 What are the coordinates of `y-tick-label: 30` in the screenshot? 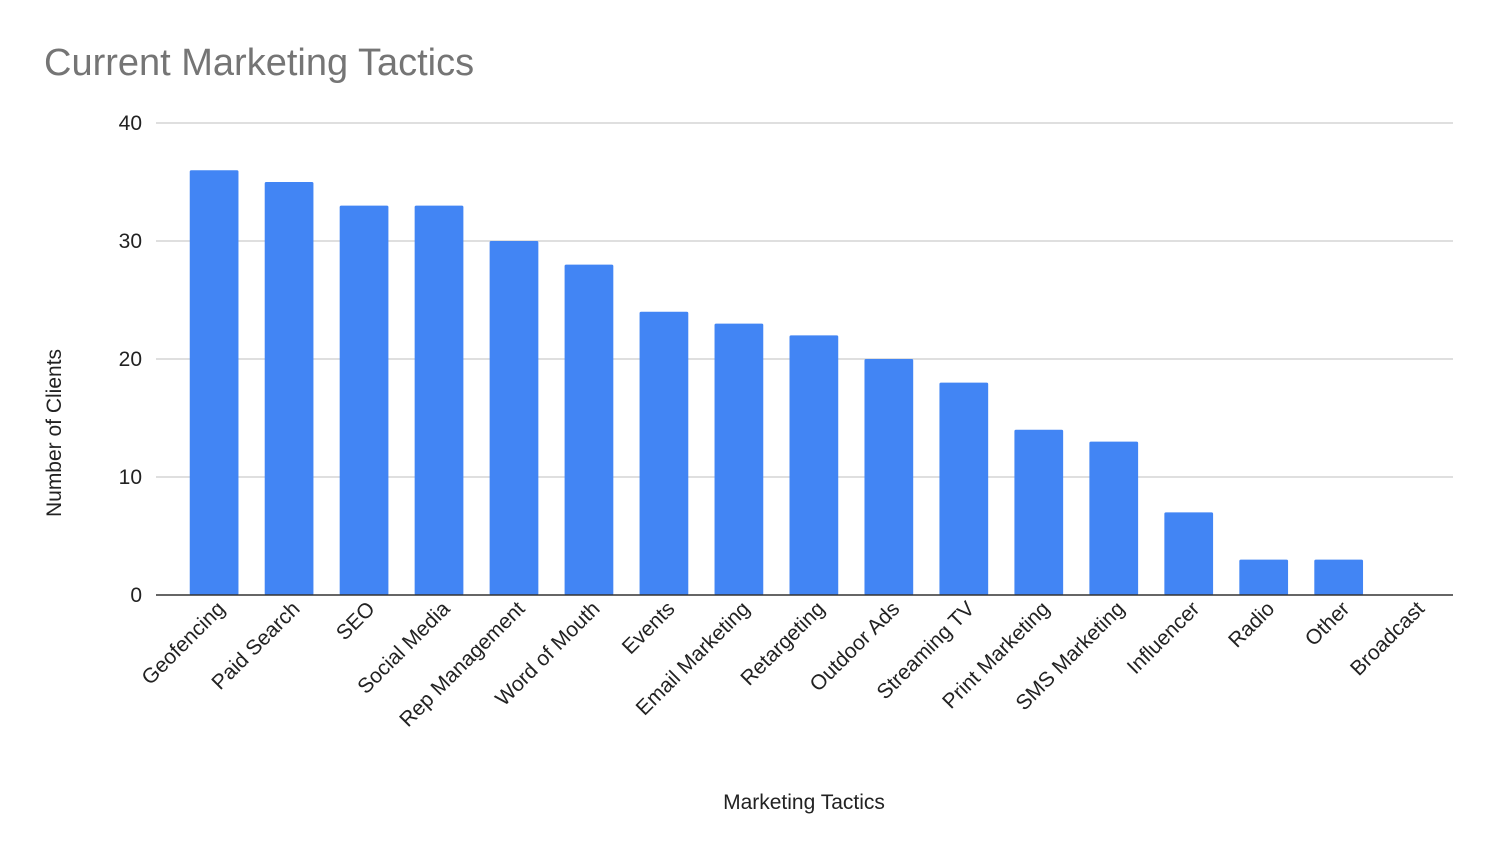 It's located at (130, 241).